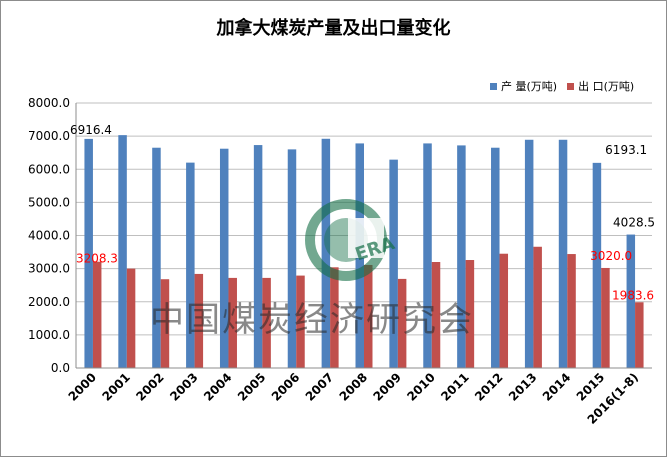 The width and height of the screenshot is (667, 457). Describe the element at coordinates (557, 387) in the screenshot. I see `x-tick-label: 2014` at that location.